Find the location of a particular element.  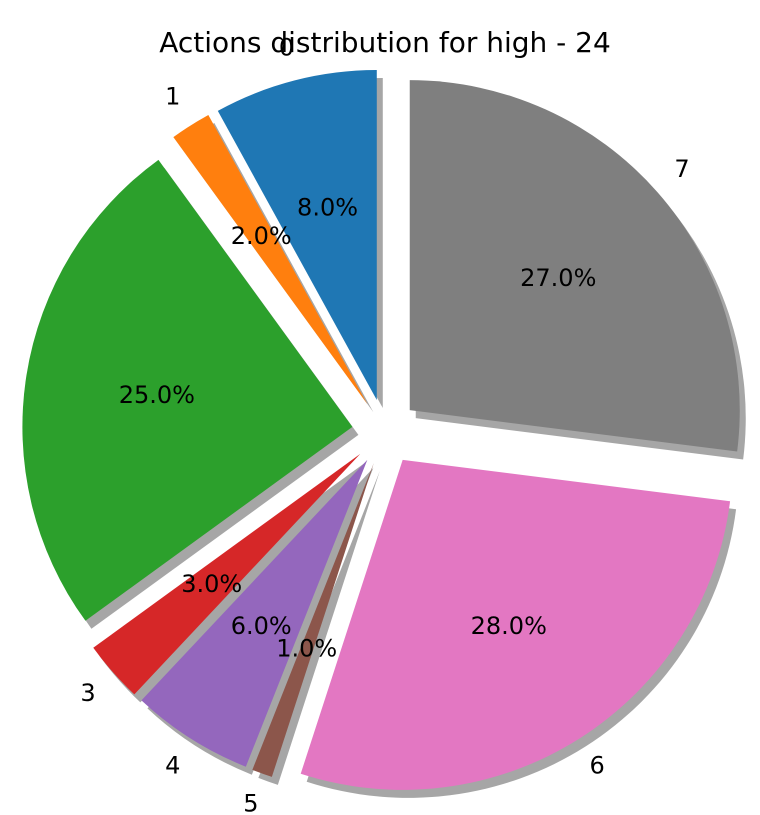

slice-category-label: 7 is located at coordinates (681, 169).